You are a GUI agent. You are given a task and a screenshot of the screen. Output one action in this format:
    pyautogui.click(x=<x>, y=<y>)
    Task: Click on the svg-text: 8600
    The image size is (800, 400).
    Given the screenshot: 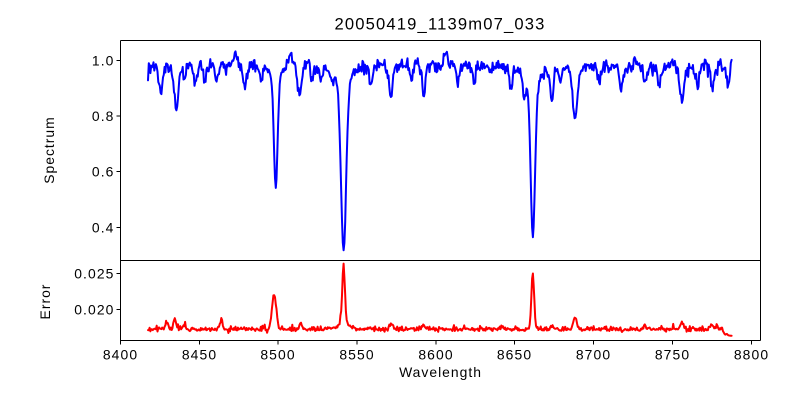 What is the action you would take?
    pyautogui.click(x=435, y=355)
    